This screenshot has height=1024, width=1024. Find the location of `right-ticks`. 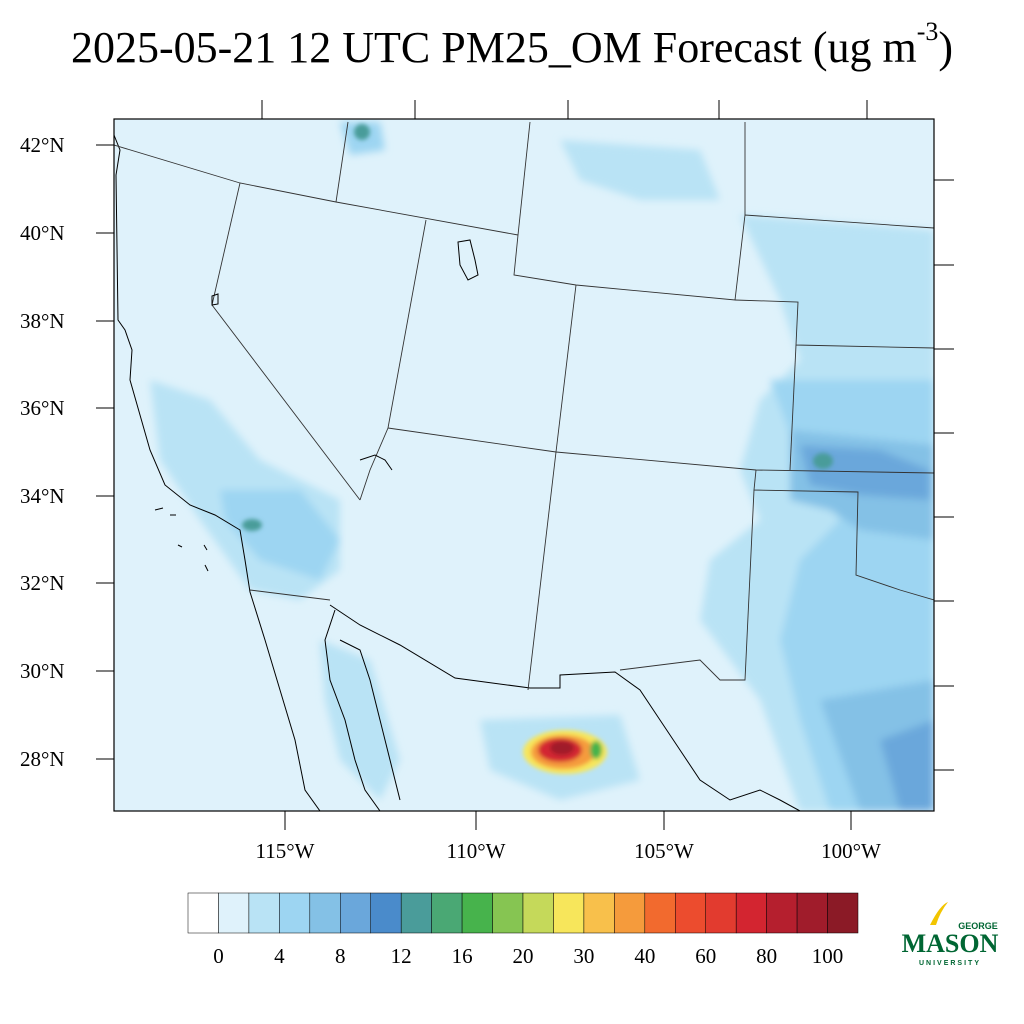

right-ticks is located at coordinates (944, 475).